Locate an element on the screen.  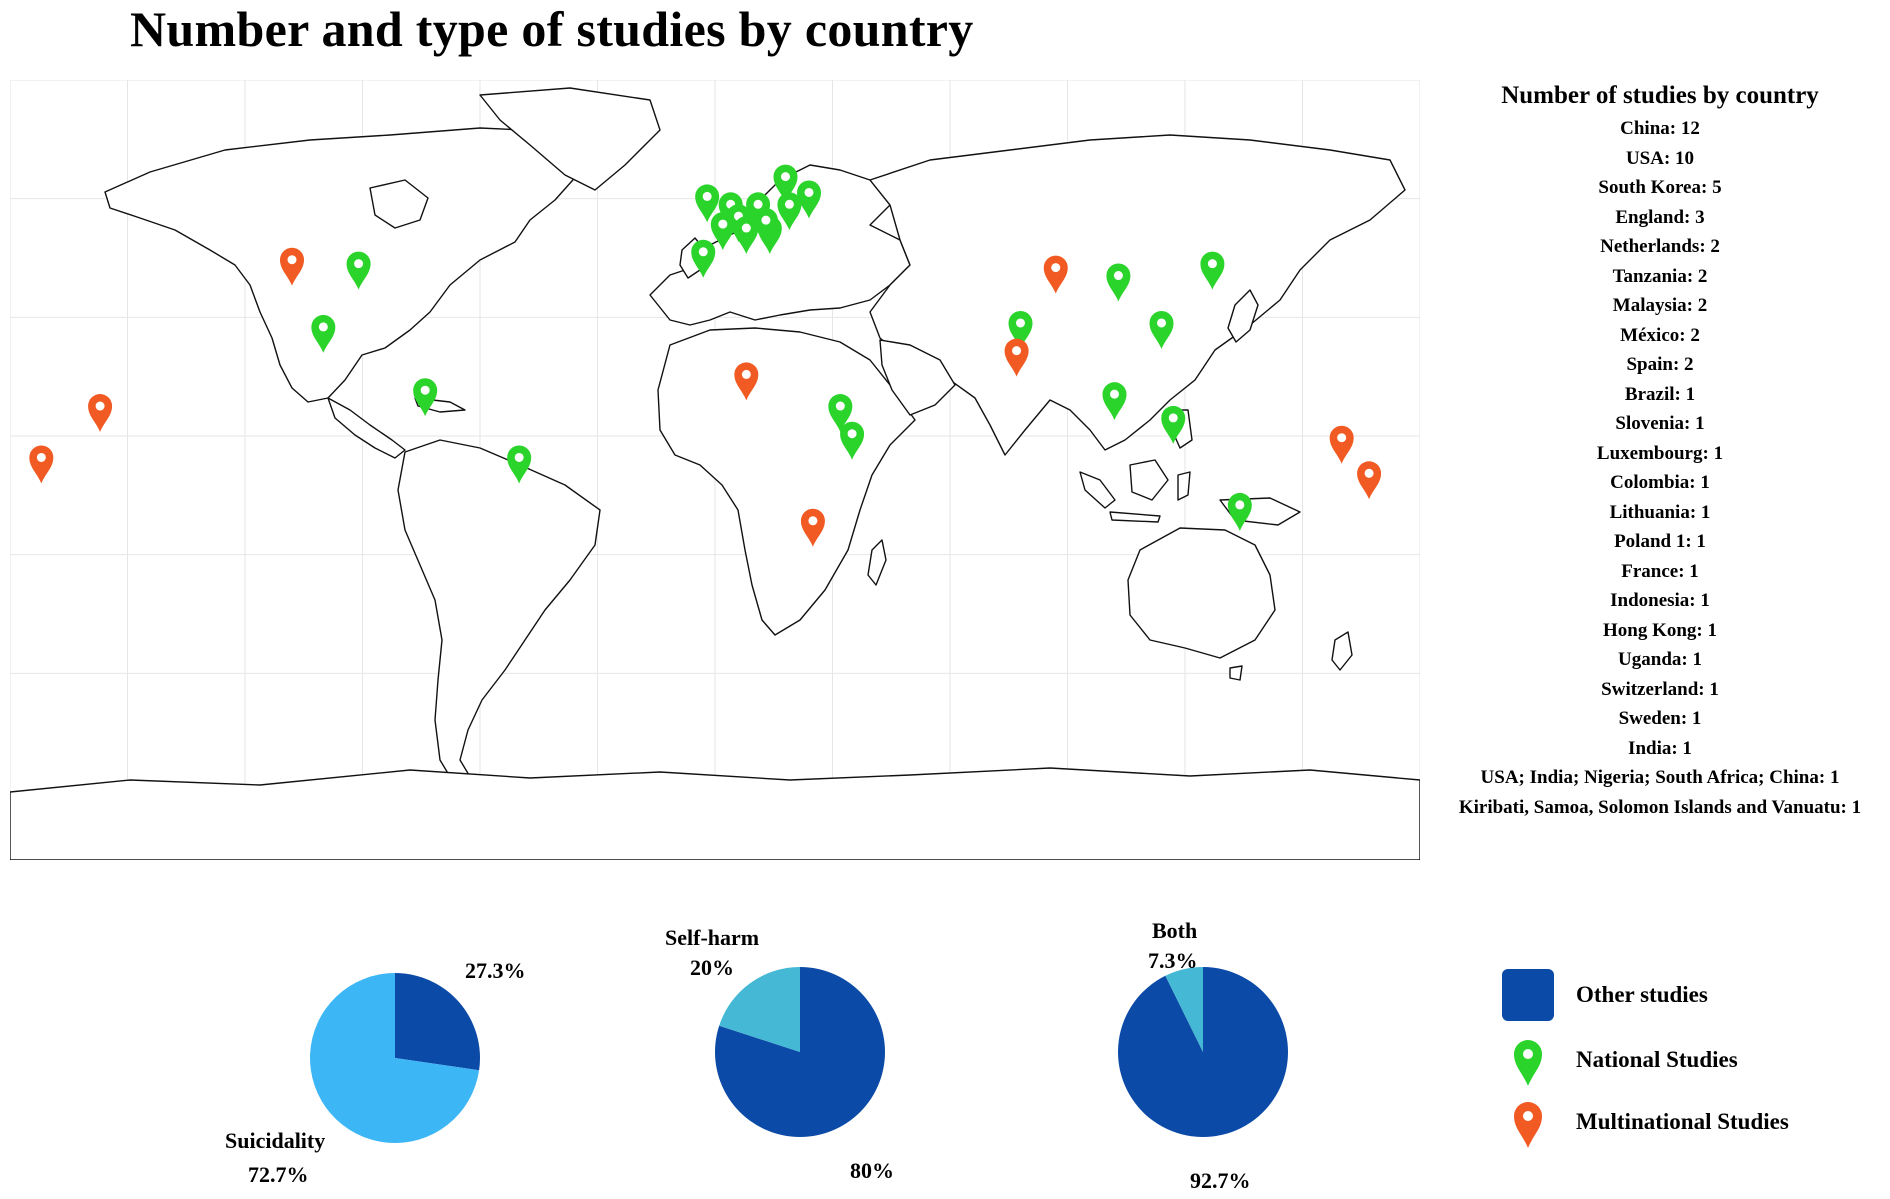
count-item: Slovenia: 1 is located at coordinates (1660, 423).